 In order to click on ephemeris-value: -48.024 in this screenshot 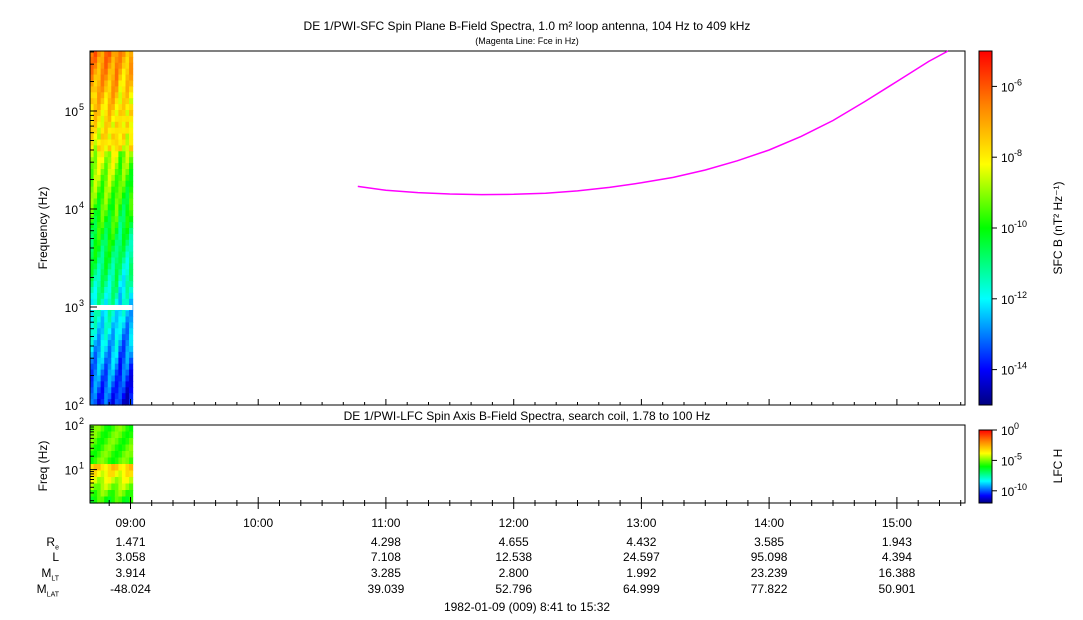, I will do `click(130, 589)`.